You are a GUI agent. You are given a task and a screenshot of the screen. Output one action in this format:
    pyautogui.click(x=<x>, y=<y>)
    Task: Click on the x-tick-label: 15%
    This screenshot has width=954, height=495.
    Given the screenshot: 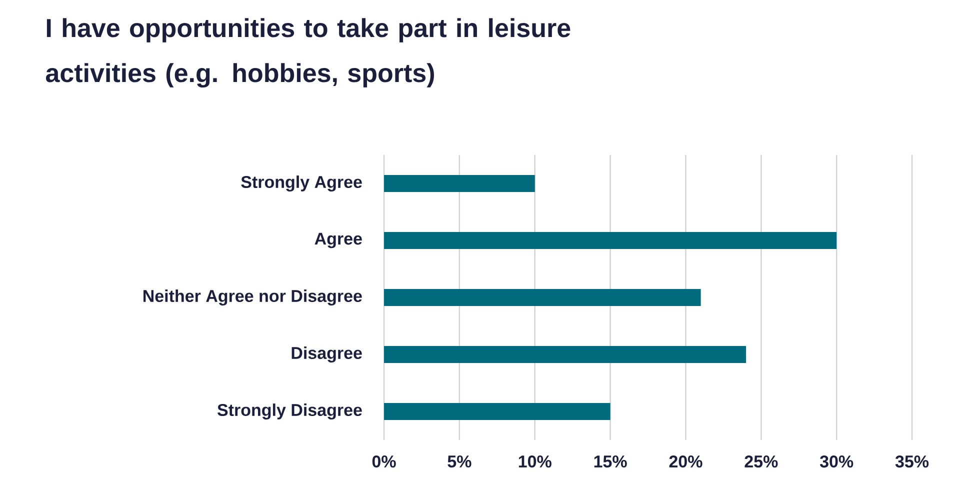 What is the action you would take?
    pyautogui.click(x=610, y=462)
    